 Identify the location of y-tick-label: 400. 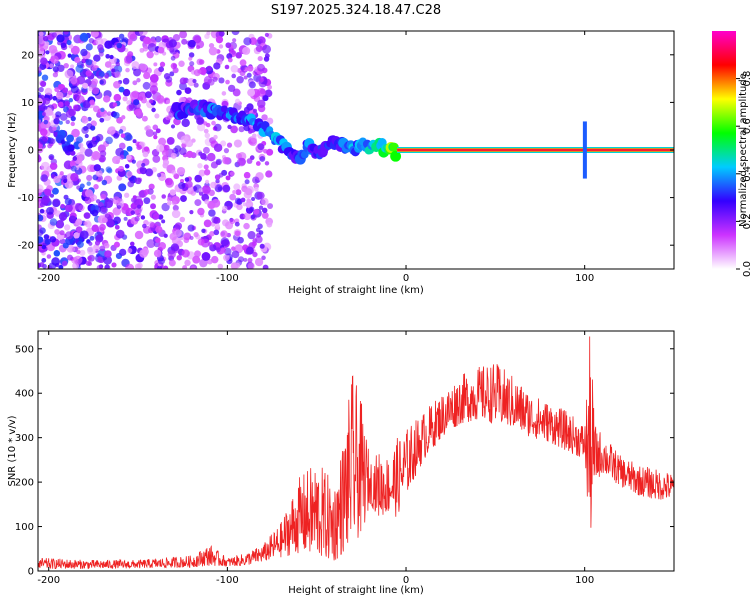
(24, 394).